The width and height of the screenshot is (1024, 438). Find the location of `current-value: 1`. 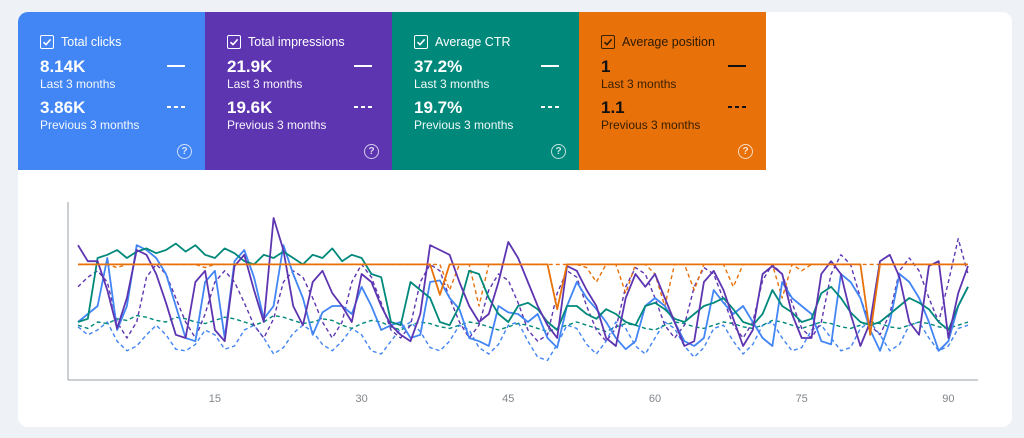

current-value: 1 is located at coordinates (606, 66).